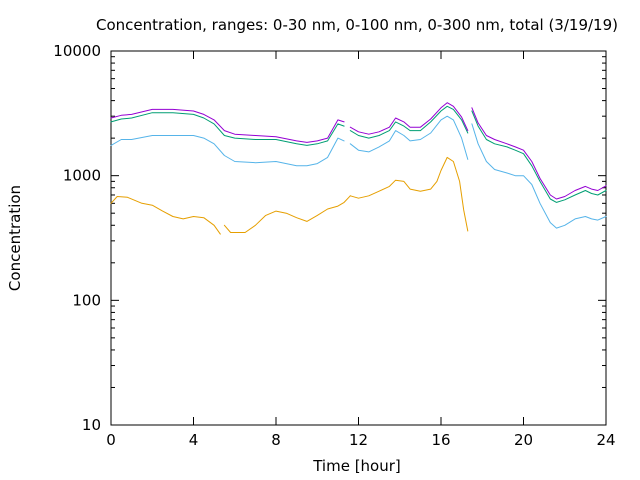 The width and height of the screenshot is (640, 480). Describe the element at coordinates (605, 440) in the screenshot. I see `x-tick-label: 24` at that location.